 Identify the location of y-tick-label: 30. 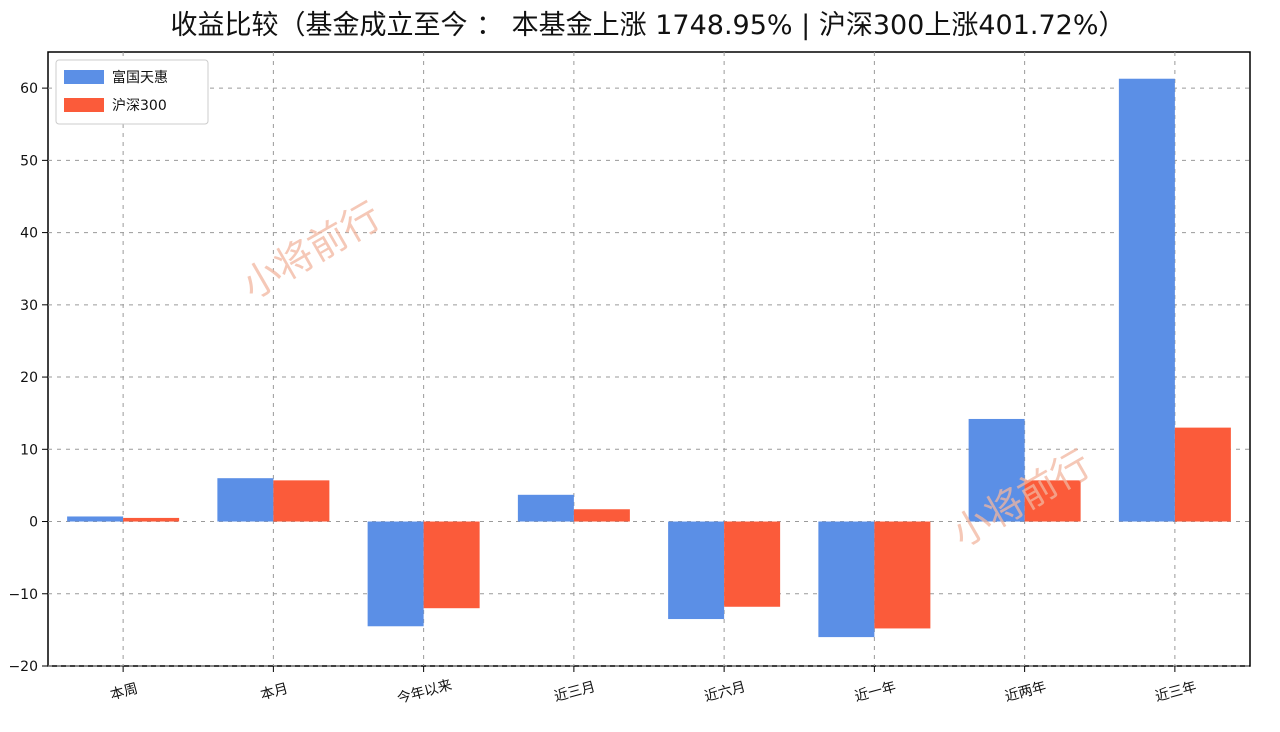
(29, 306).